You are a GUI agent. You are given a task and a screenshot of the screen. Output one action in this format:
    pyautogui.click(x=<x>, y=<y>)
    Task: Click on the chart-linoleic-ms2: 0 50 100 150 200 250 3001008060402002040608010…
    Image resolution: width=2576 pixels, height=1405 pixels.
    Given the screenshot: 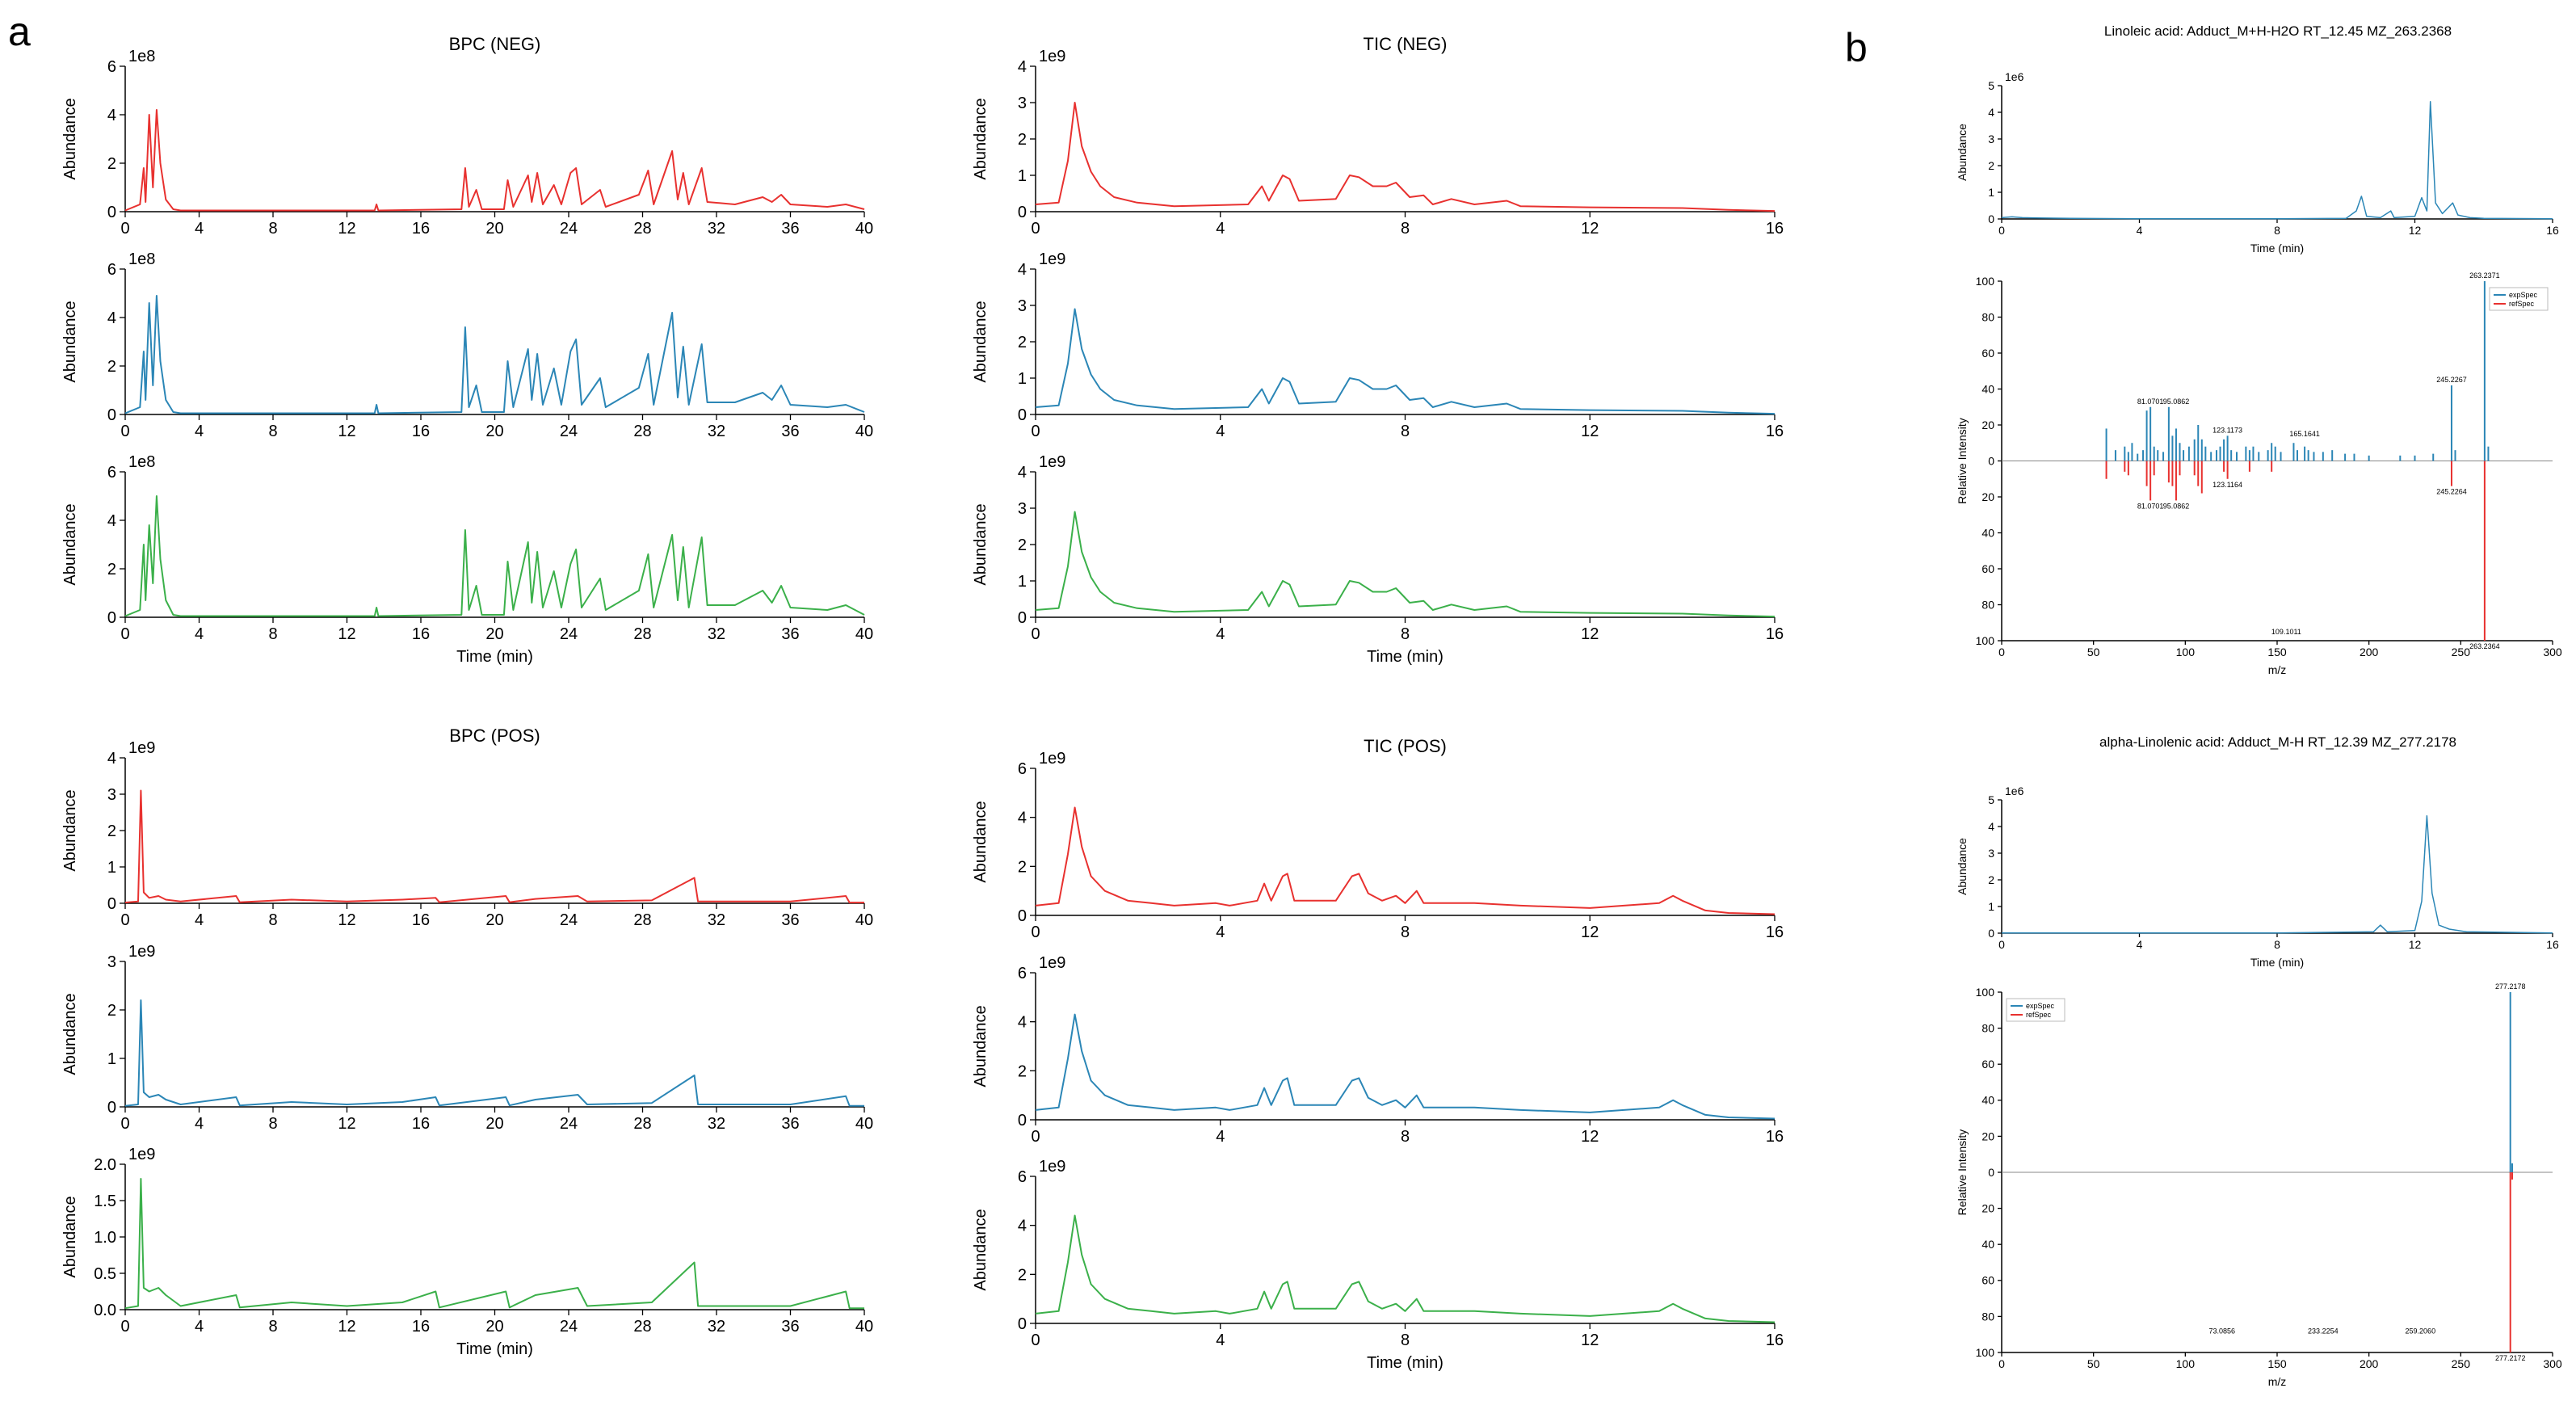 What is the action you would take?
    pyautogui.click(x=2259, y=474)
    